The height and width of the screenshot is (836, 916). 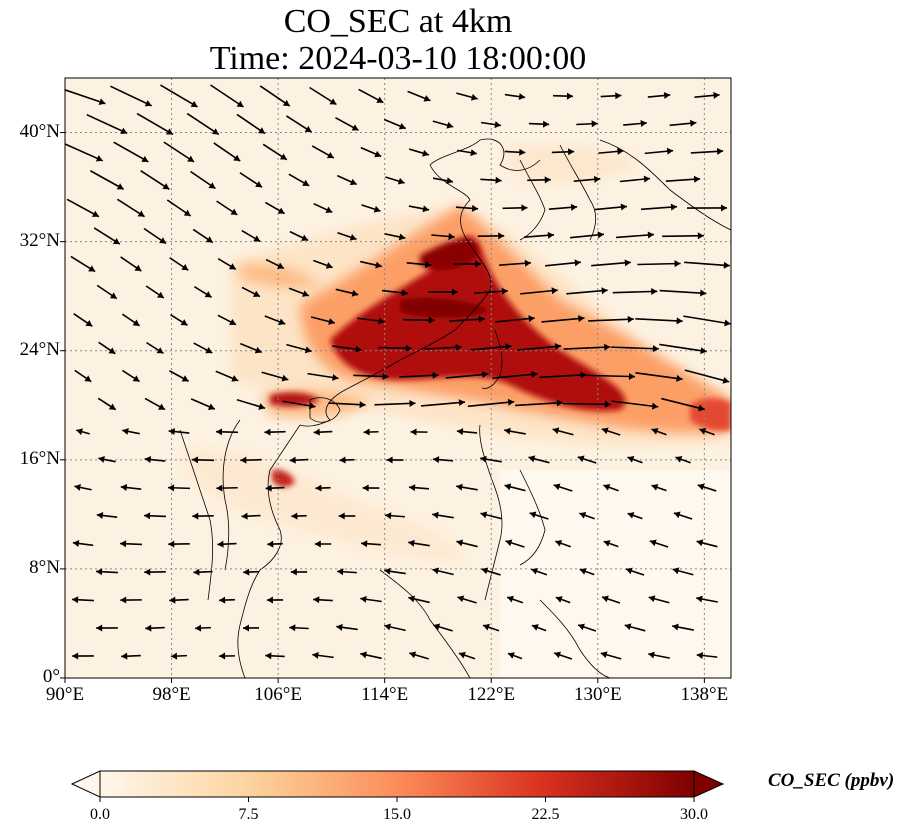 What do you see at coordinates (39, 240) in the screenshot?
I see `y-tick-label: 32°N` at bounding box center [39, 240].